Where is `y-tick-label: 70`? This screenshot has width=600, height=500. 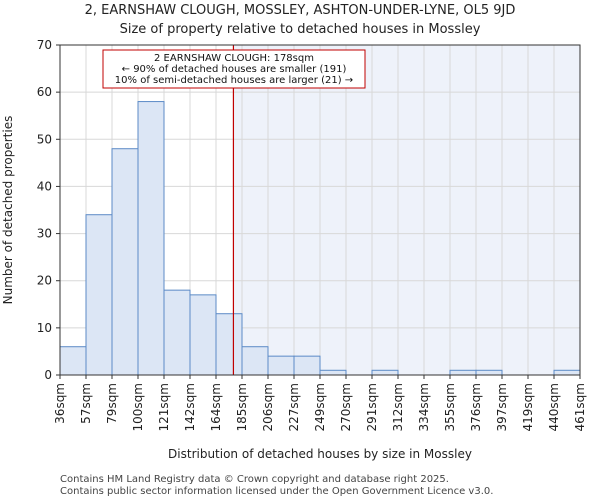 y-tick-label: 70 is located at coordinates (44, 45).